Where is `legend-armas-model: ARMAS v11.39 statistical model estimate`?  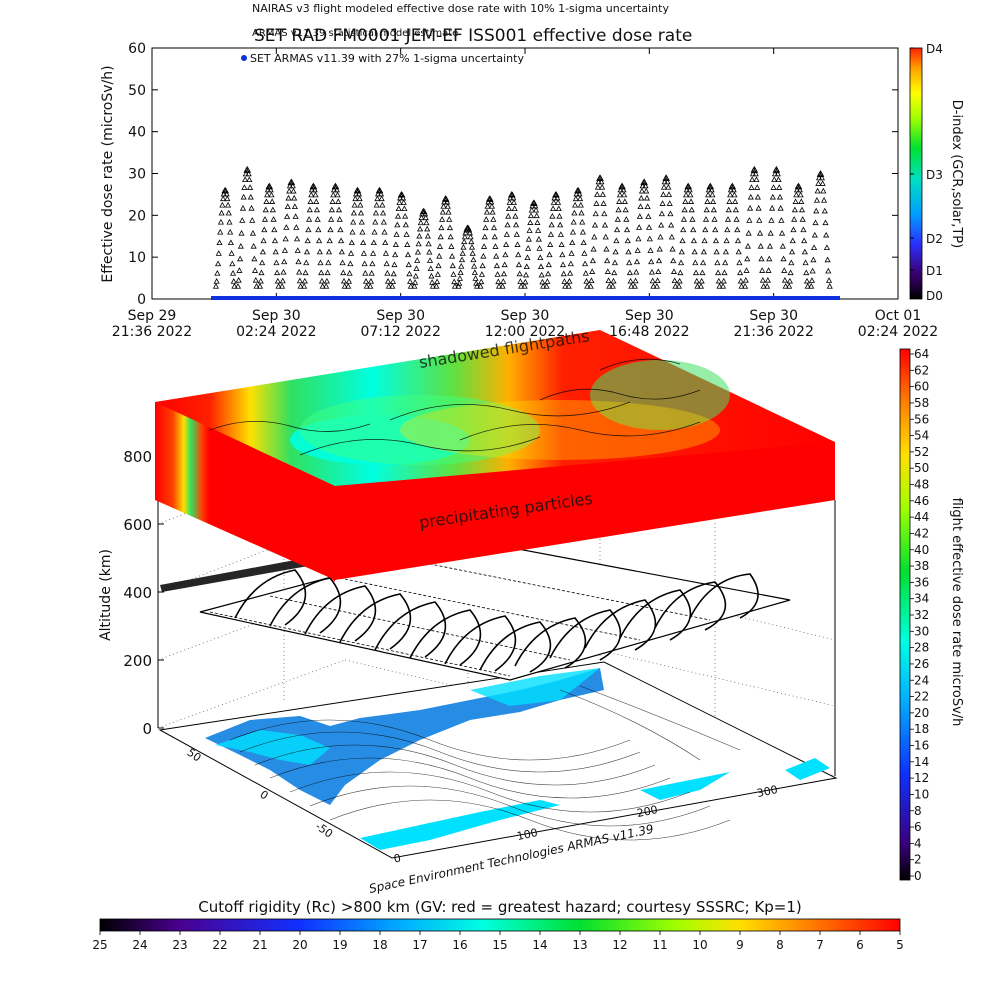
legend-armas-model: ARMAS v11.39 statistical model estimate is located at coordinates (355, 33).